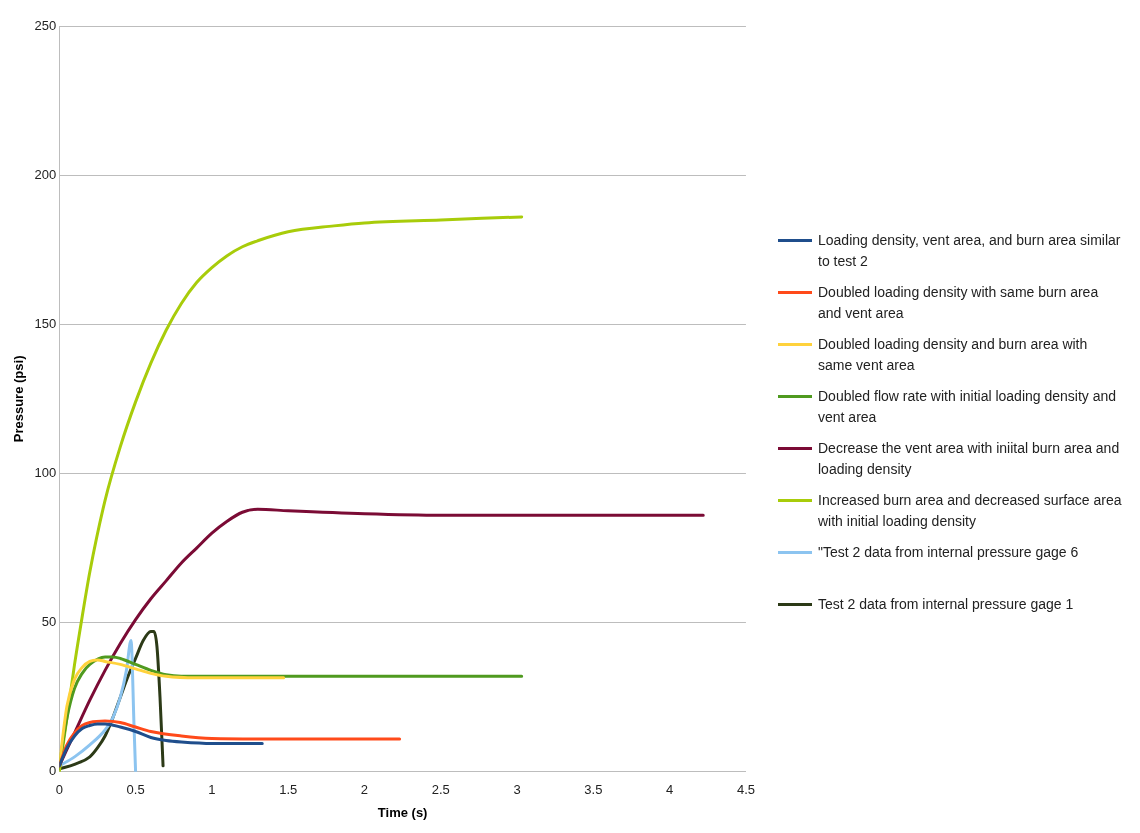 The width and height of the screenshot is (1140, 833). I want to click on legend-label: Doubled loading density with same burn area and vent area, so click(959, 303).